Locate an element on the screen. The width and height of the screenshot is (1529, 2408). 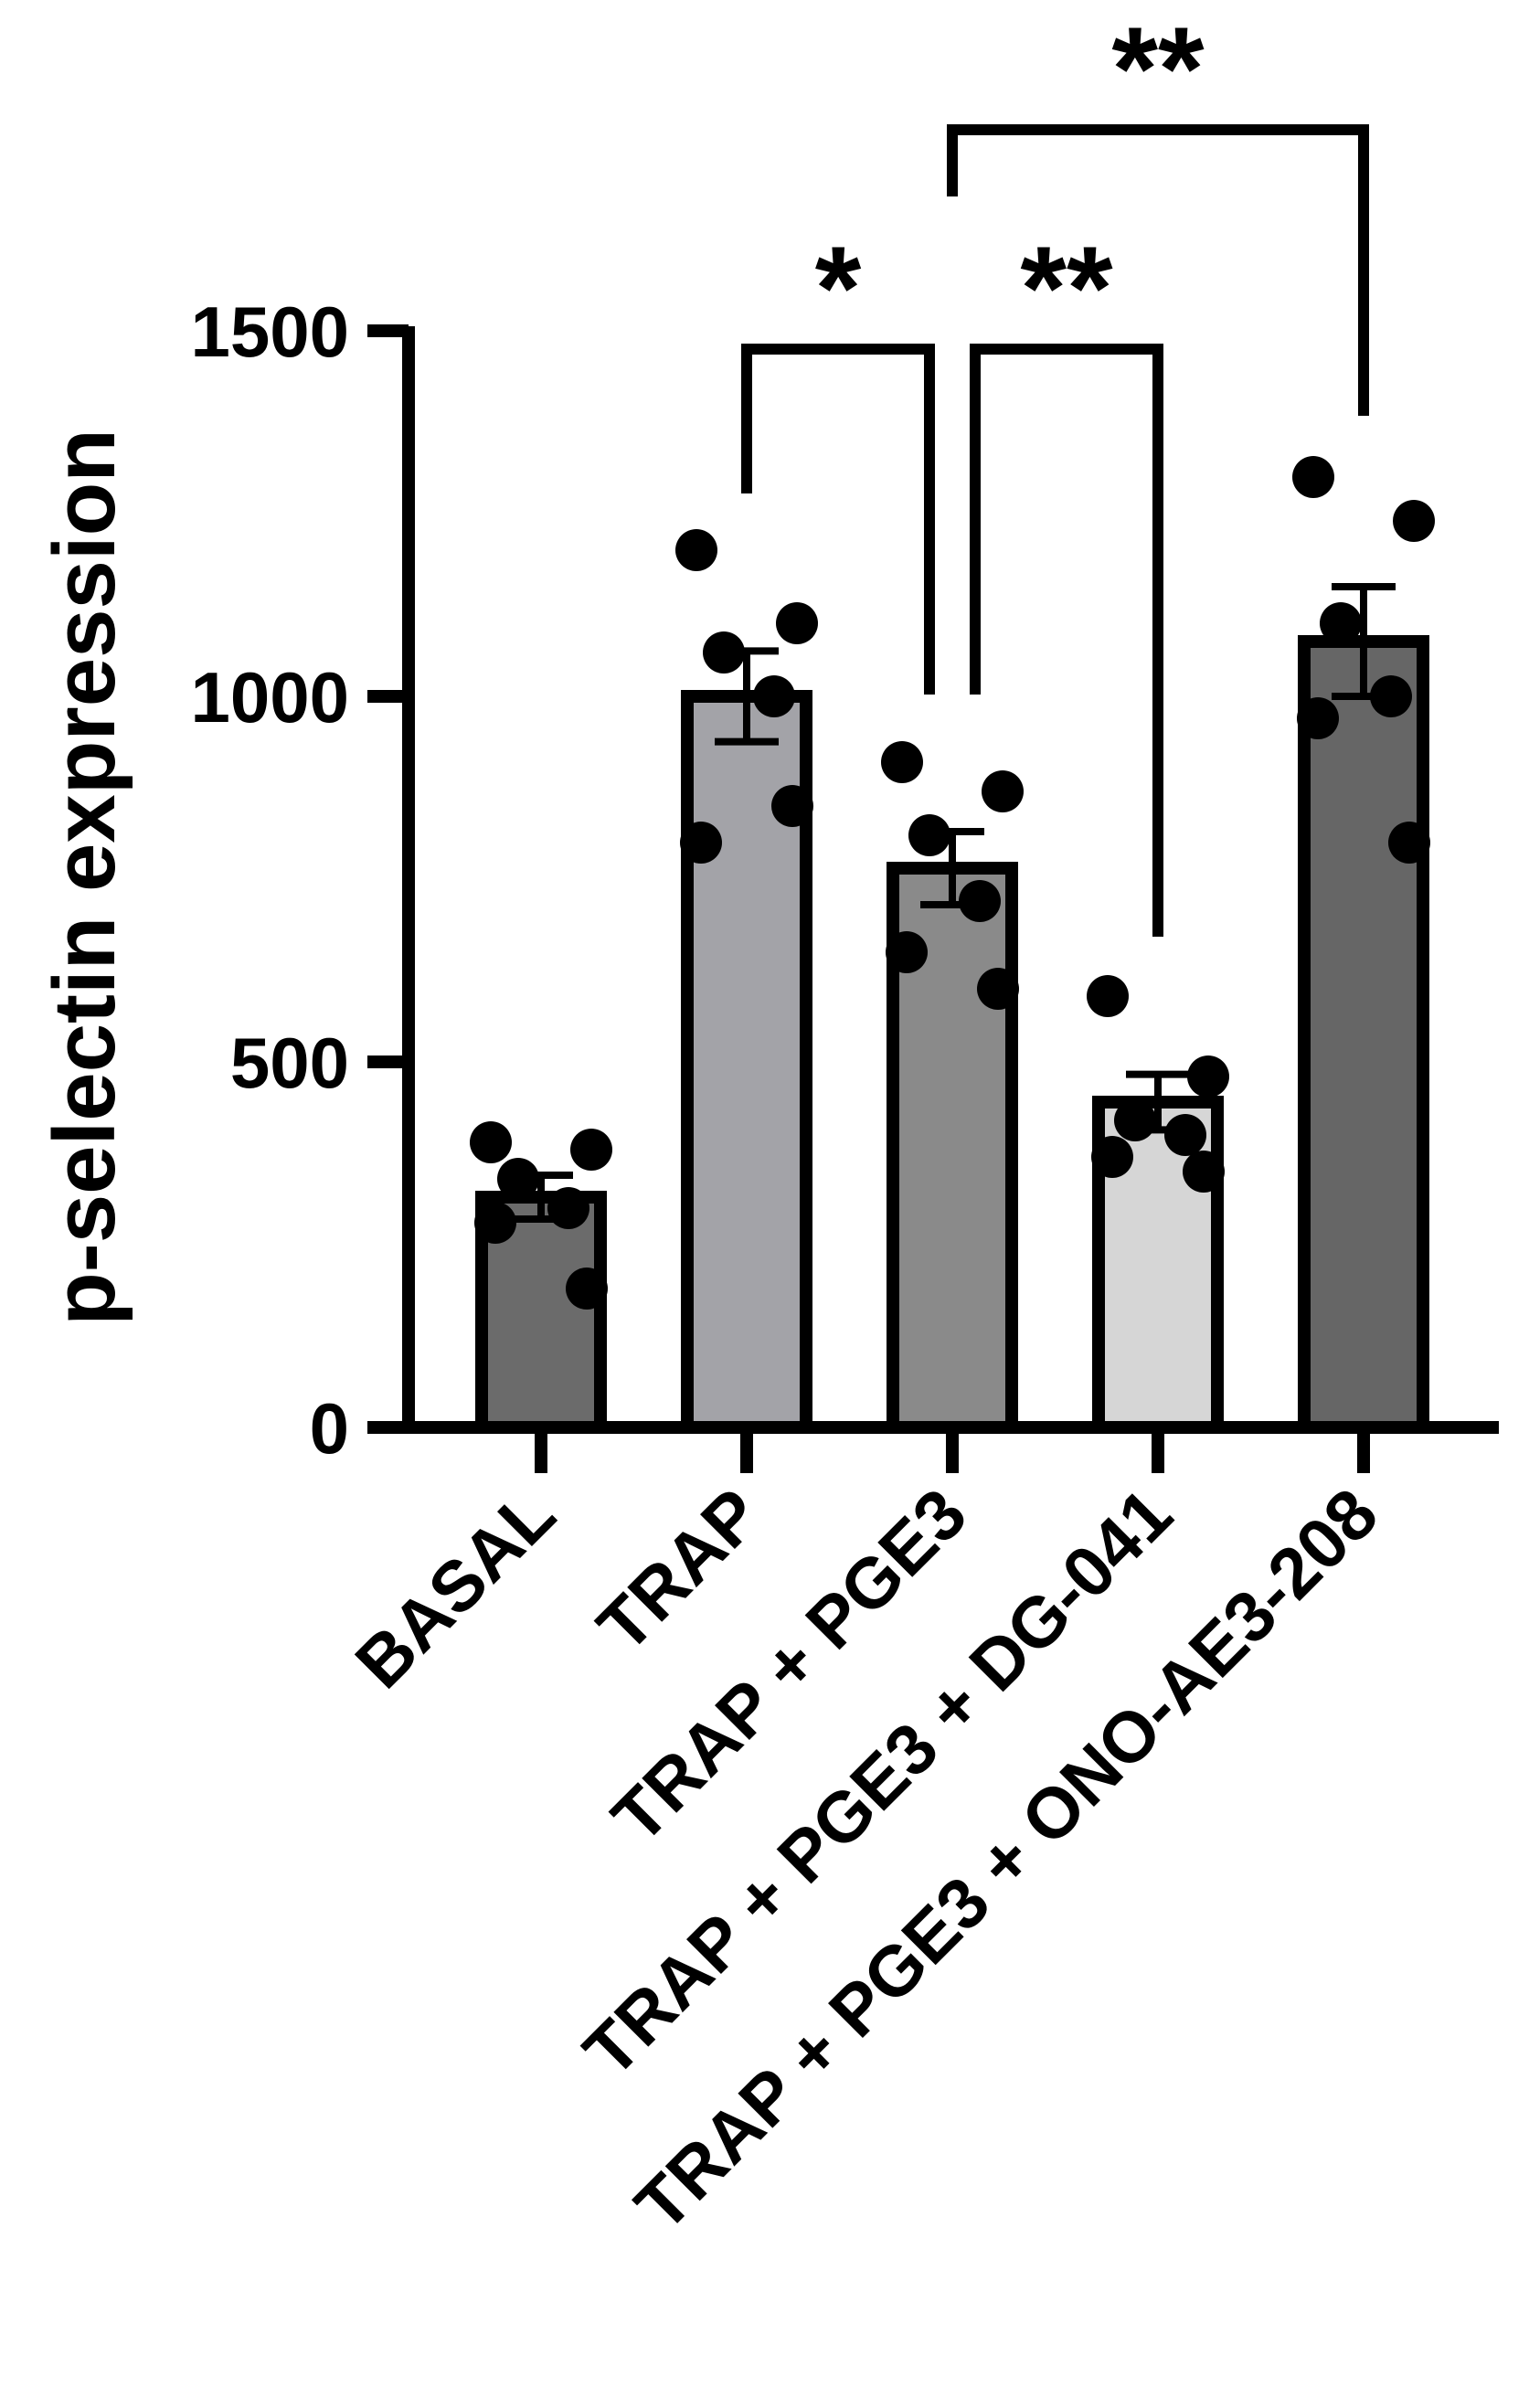
y-axis-title: p-selectin expression is located at coordinates (84, 878).